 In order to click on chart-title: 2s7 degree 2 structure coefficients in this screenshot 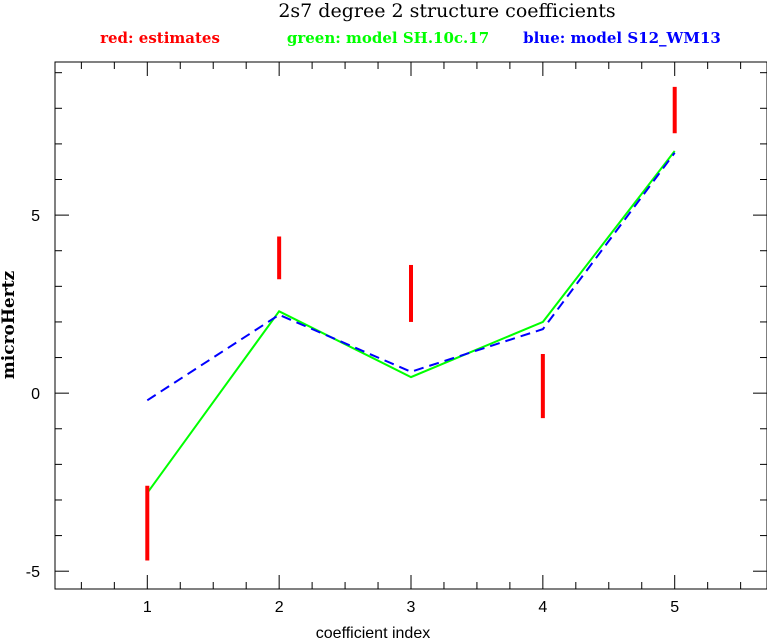, I will do `click(446, 11)`.